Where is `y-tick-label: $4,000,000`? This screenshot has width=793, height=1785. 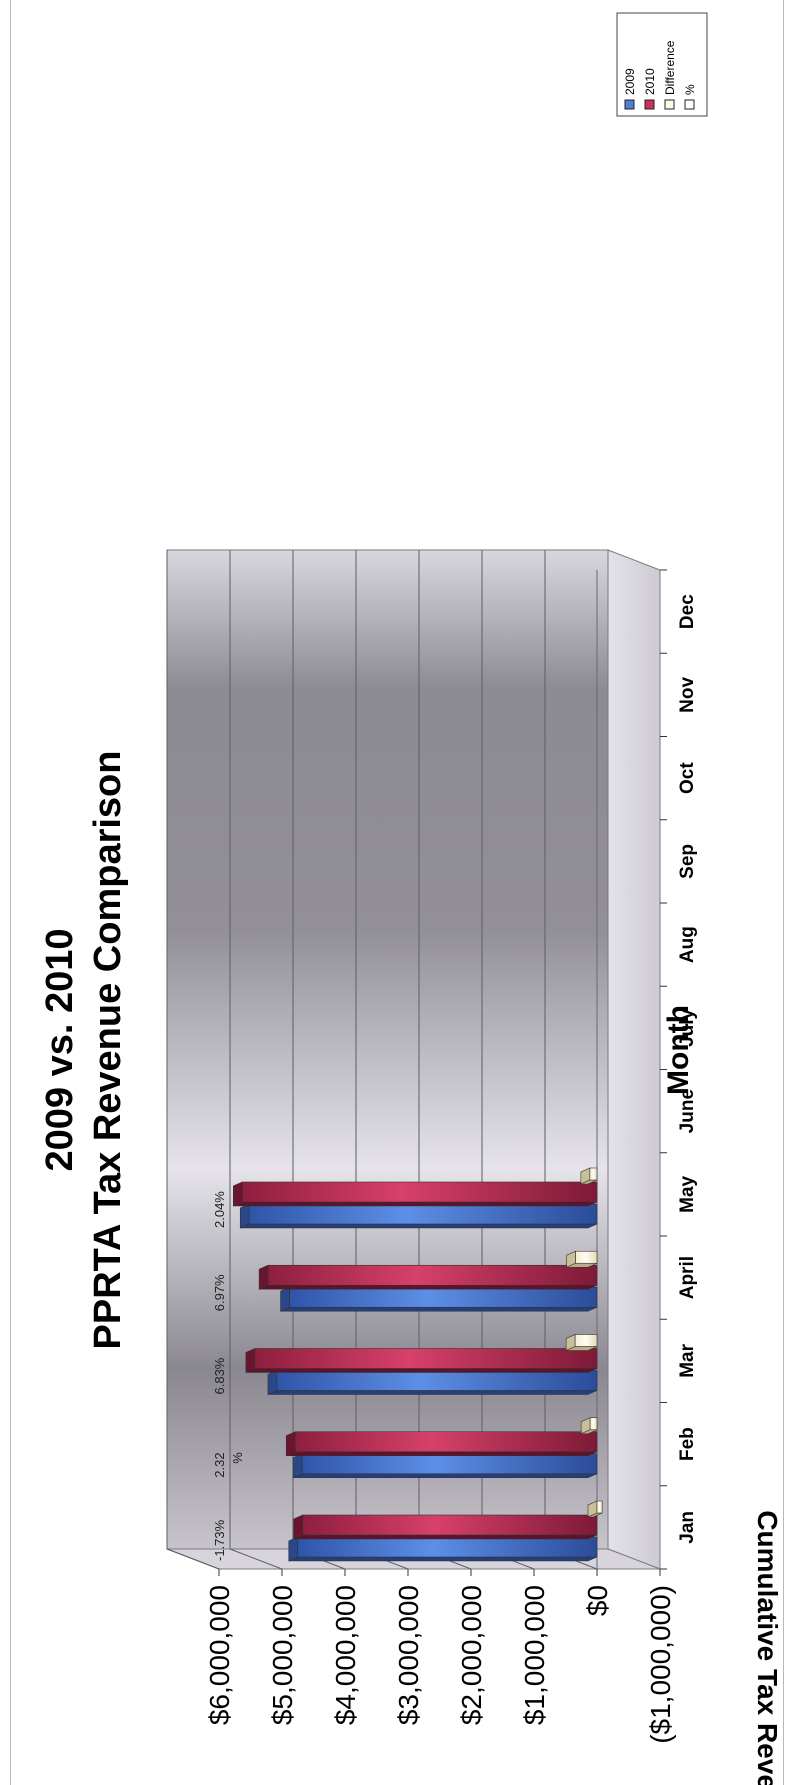
y-tick-label: $4,000,000 is located at coordinates (345, 1655).